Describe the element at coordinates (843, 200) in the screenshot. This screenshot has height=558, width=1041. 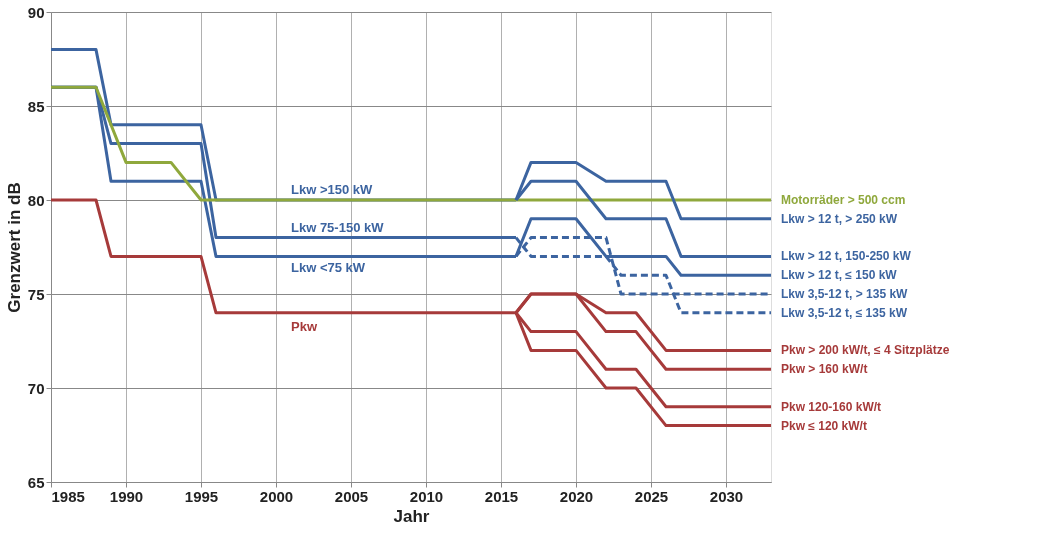
I see `series-label: Motorräder > 500 ccm` at that location.